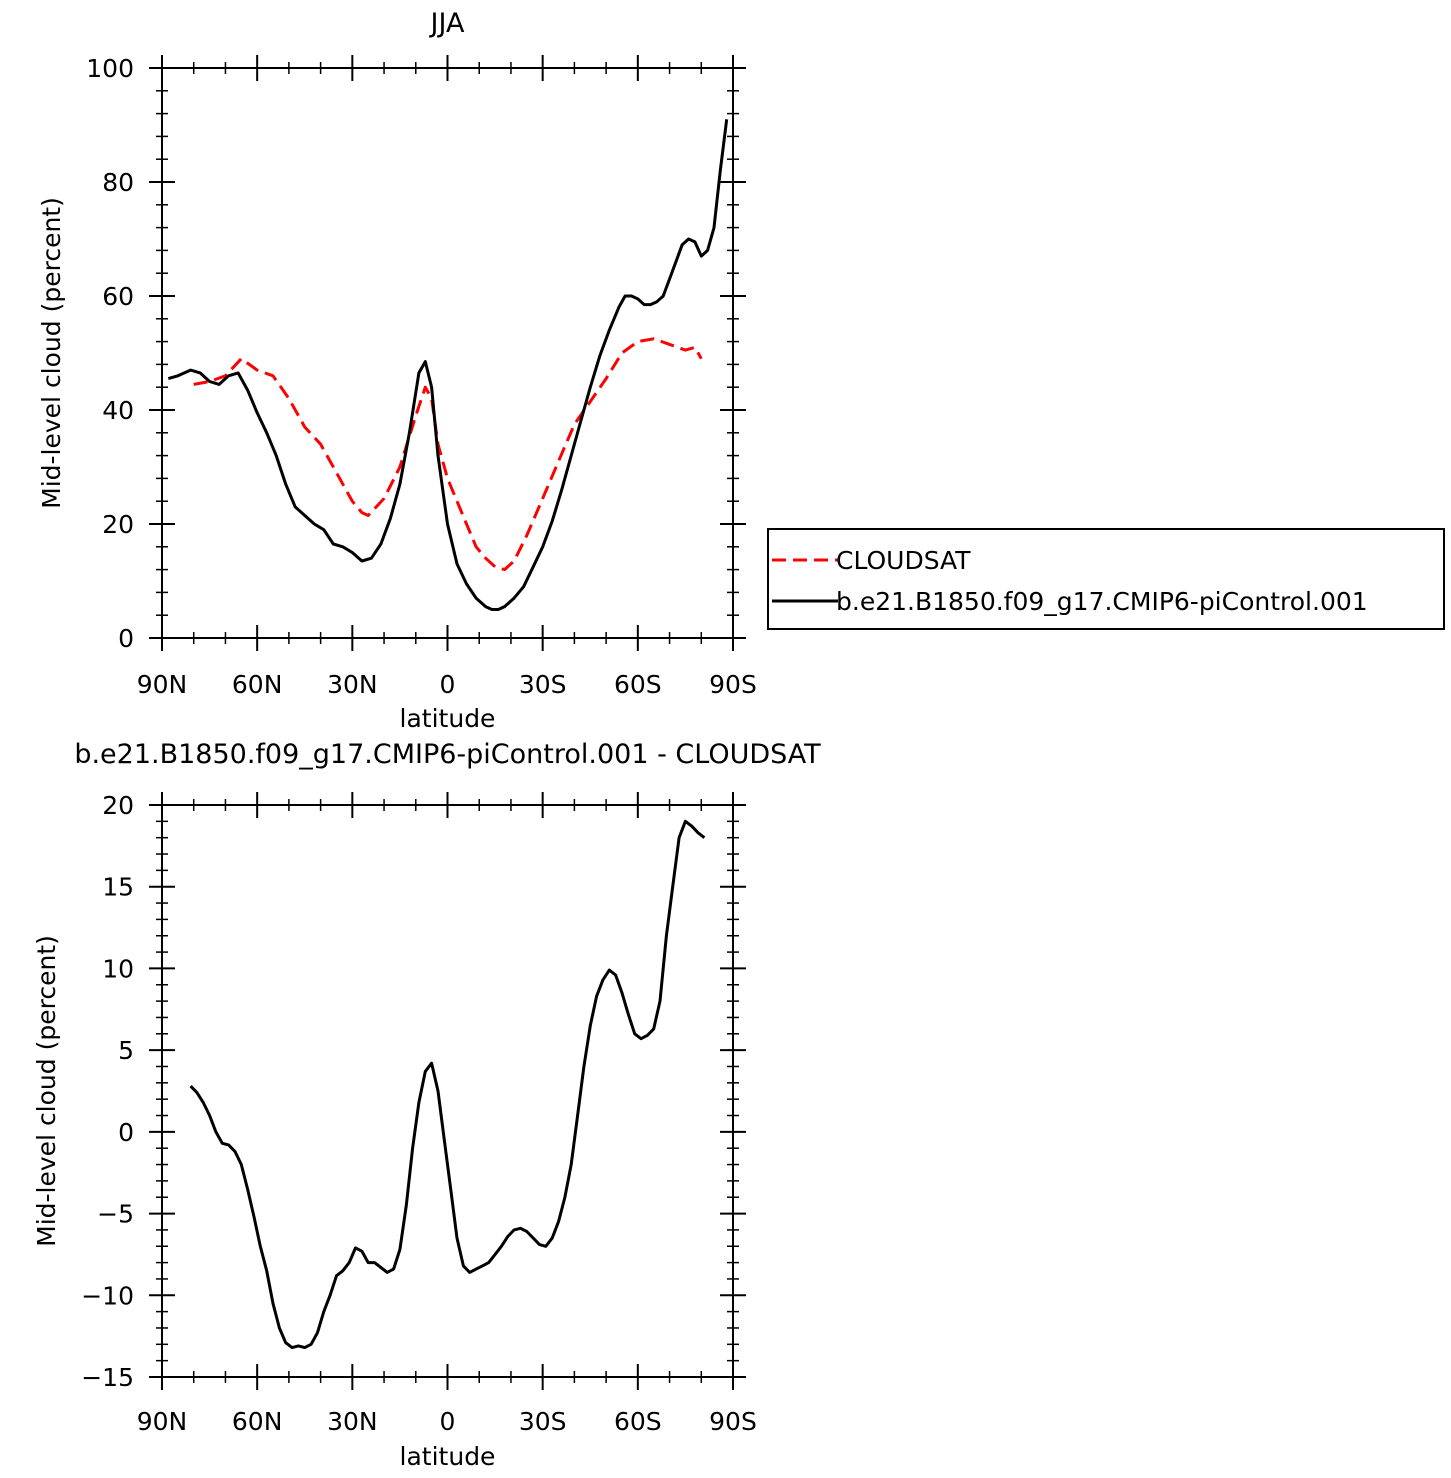 This screenshot has height=1478, width=1451. Describe the element at coordinates (118, 182) in the screenshot. I see `y-tick-label: 80` at that location.